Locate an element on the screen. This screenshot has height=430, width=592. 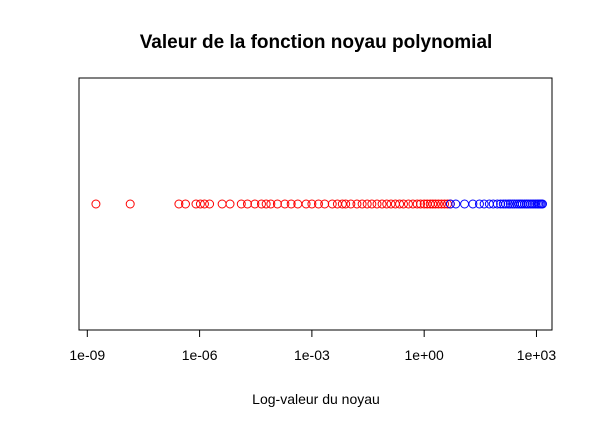
data-points is located at coordinates (319, 204).